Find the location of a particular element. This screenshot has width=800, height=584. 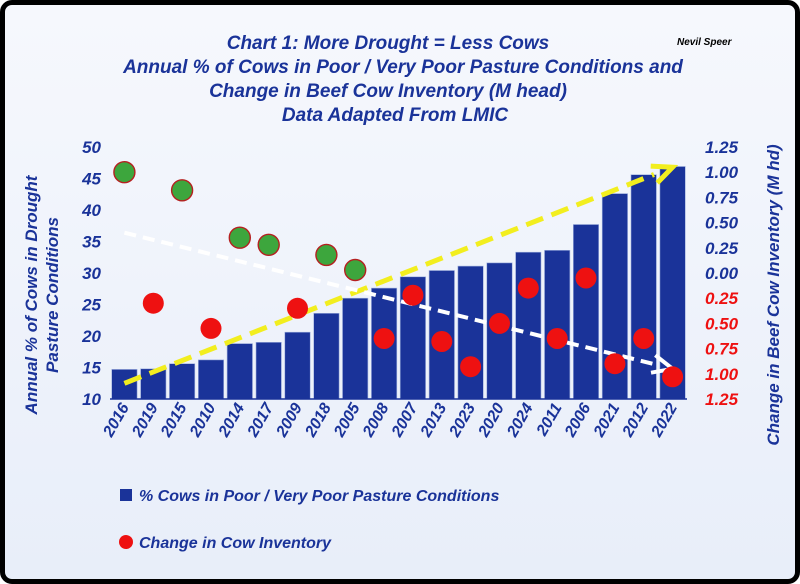

x-tick-label: 2018 is located at coordinates (318, 420).